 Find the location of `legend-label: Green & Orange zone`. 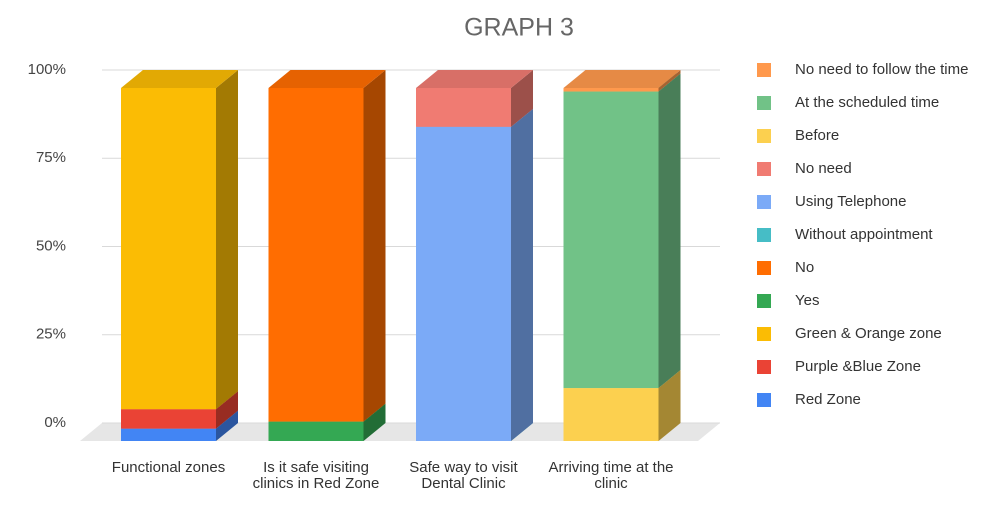

legend-label: Green & Orange zone is located at coordinates (868, 333).